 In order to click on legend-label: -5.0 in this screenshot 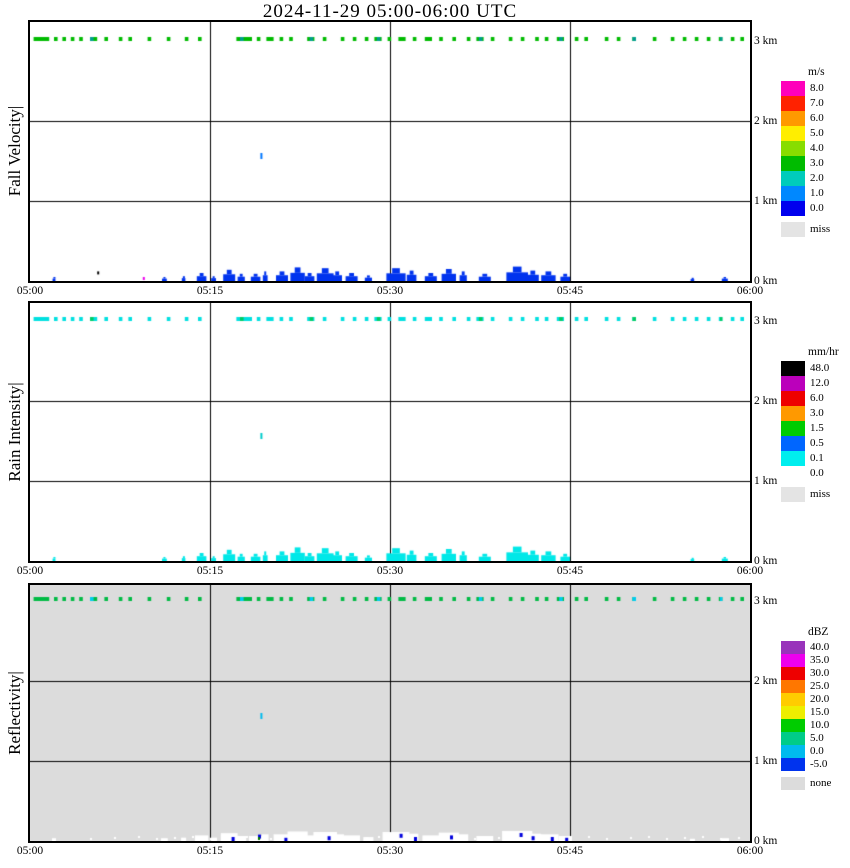, I will do `click(819, 764)`.